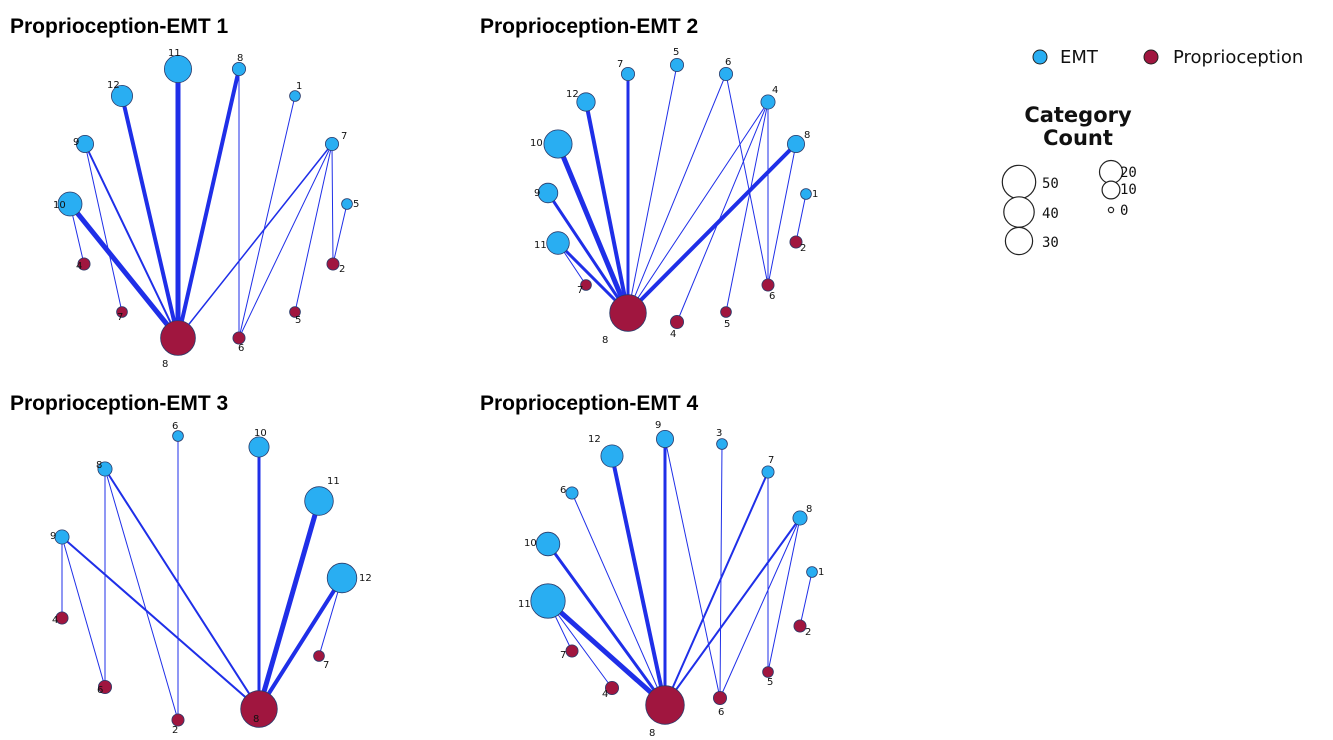 This screenshot has height=740, width=1333. What do you see at coordinates (772, 296) in the screenshot?
I see `proprioception-node-label: 6` at bounding box center [772, 296].